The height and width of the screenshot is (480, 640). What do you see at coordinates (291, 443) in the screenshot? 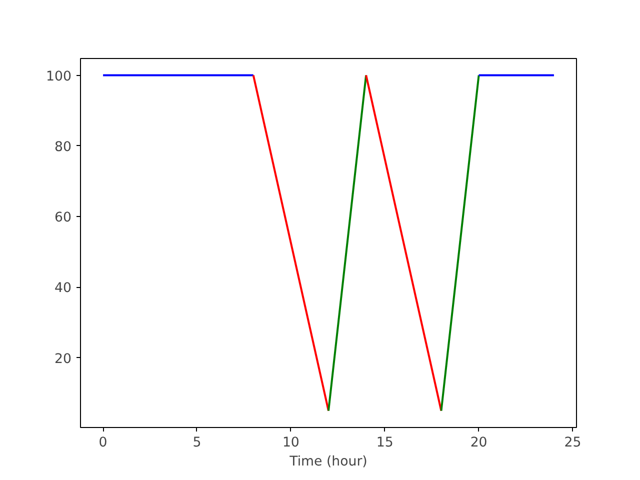
I see `x-tick-label: 10` at bounding box center [291, 443].